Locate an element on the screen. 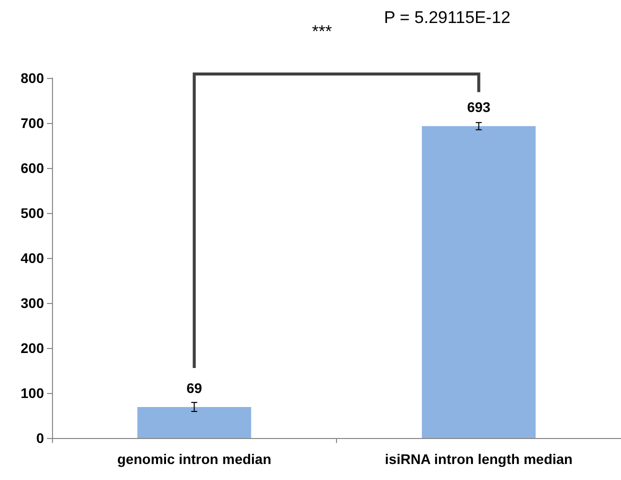 Image resolution: width=621 pixels, height=480 pixels. y-tick-label: 700 is located at coordinates (32, 123).